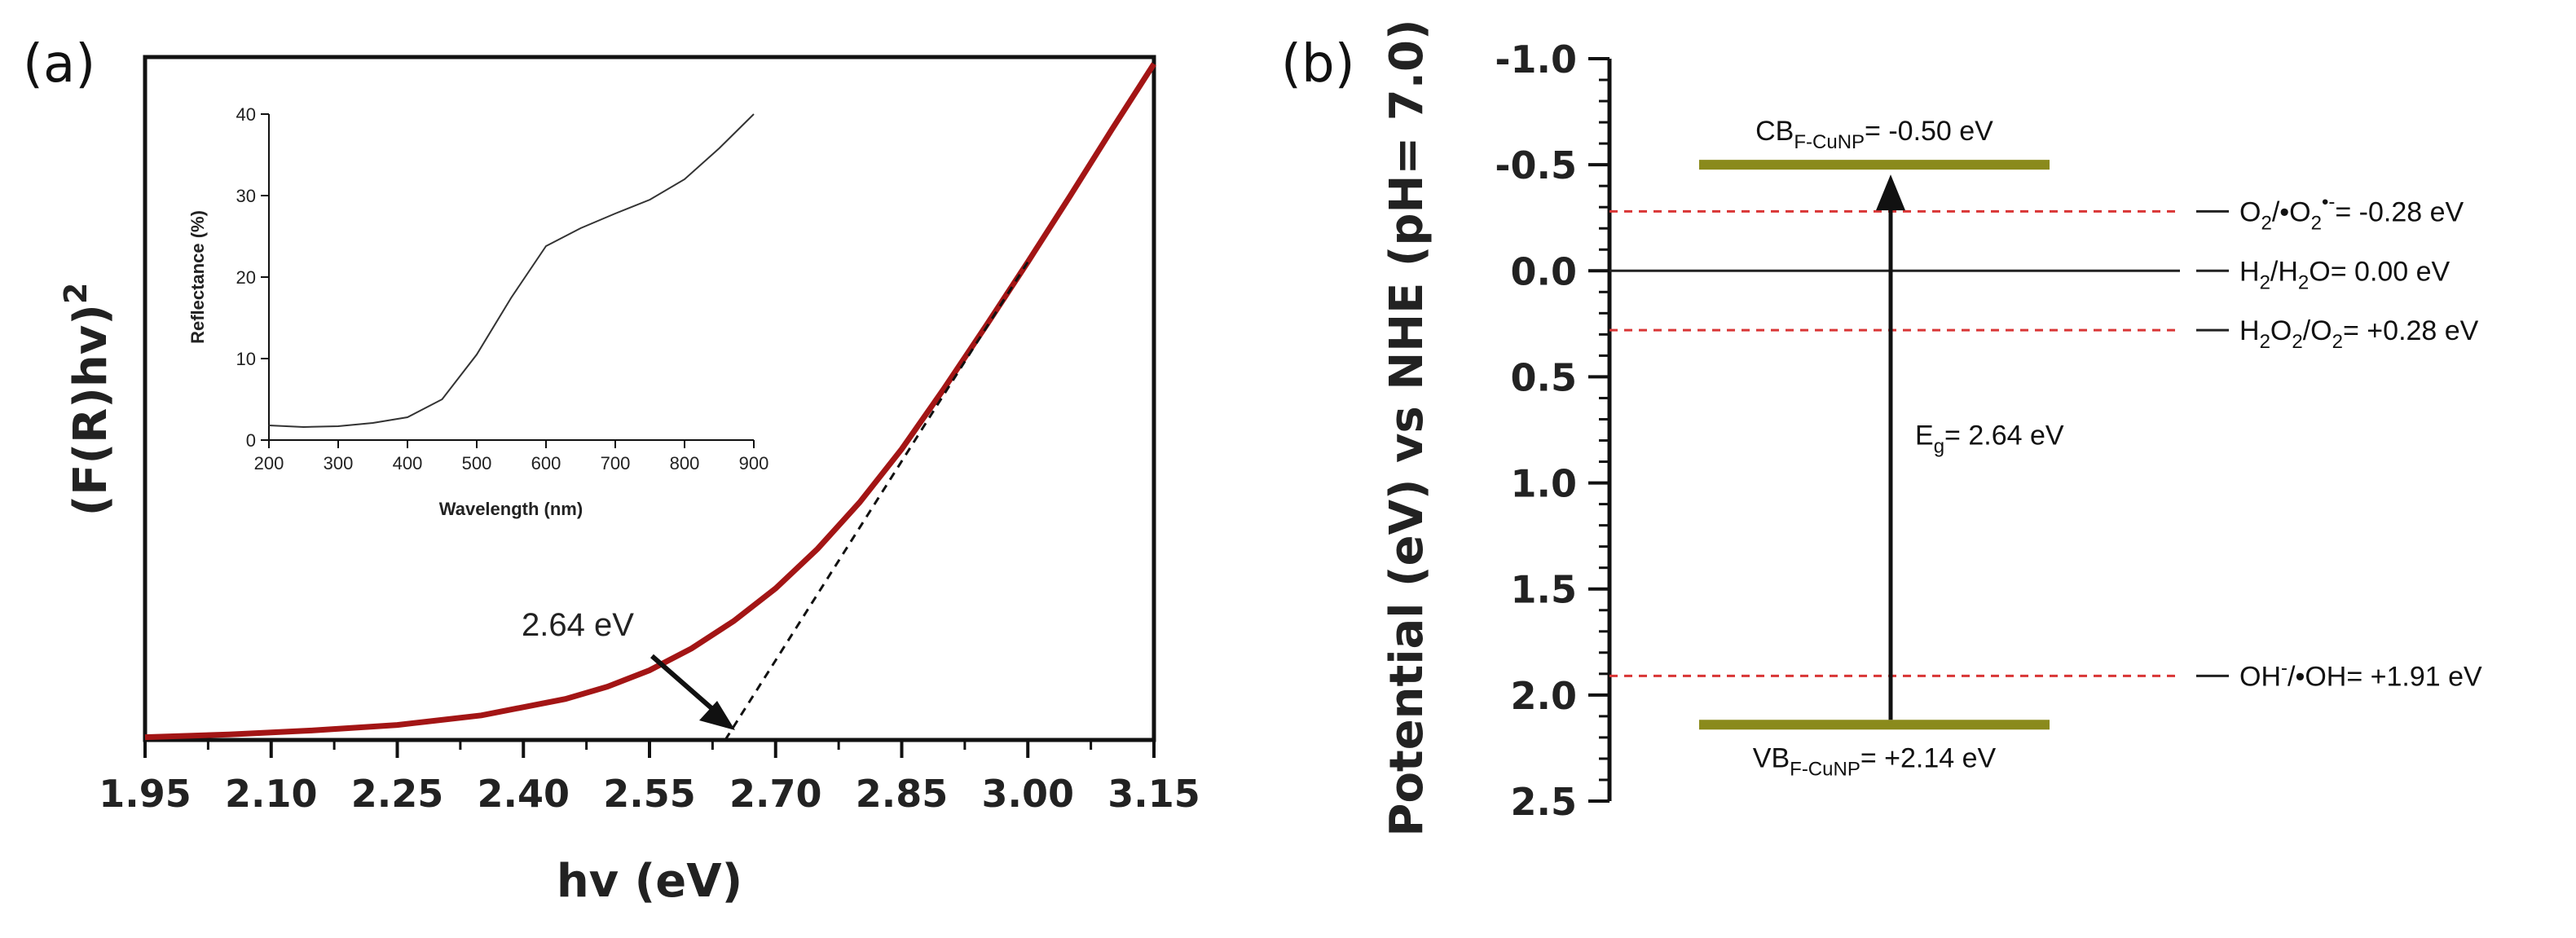 This screenshot has width=2576, height=938. I want to click on bandgap-label: Eg= 2.64 eV, so click(1990, 439).